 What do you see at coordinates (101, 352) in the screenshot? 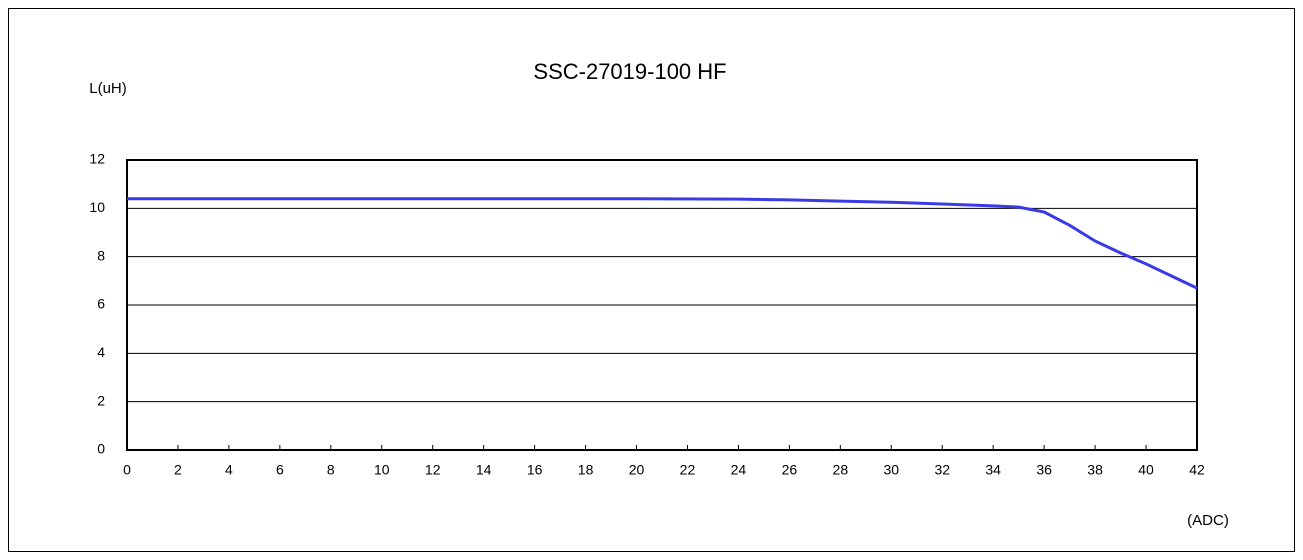
I see `y-tick-label: 4` at bounding box center [101, 352].